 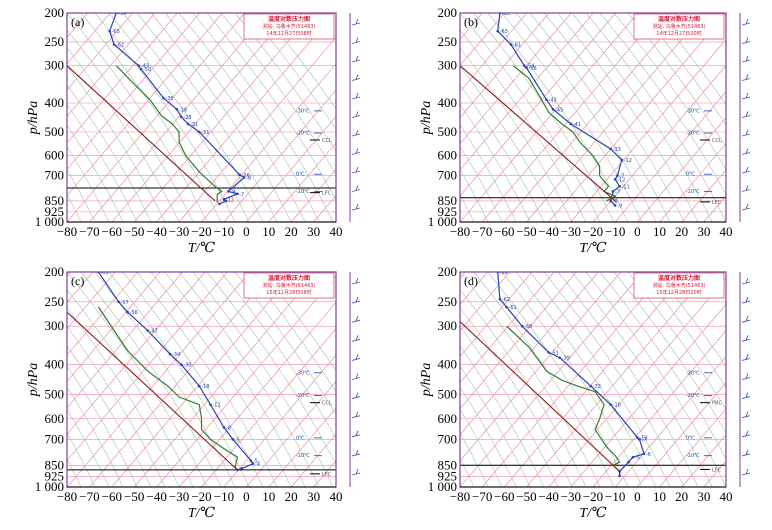 I want to click on y-tick-label: 1 000, so click(x=442, y=486).